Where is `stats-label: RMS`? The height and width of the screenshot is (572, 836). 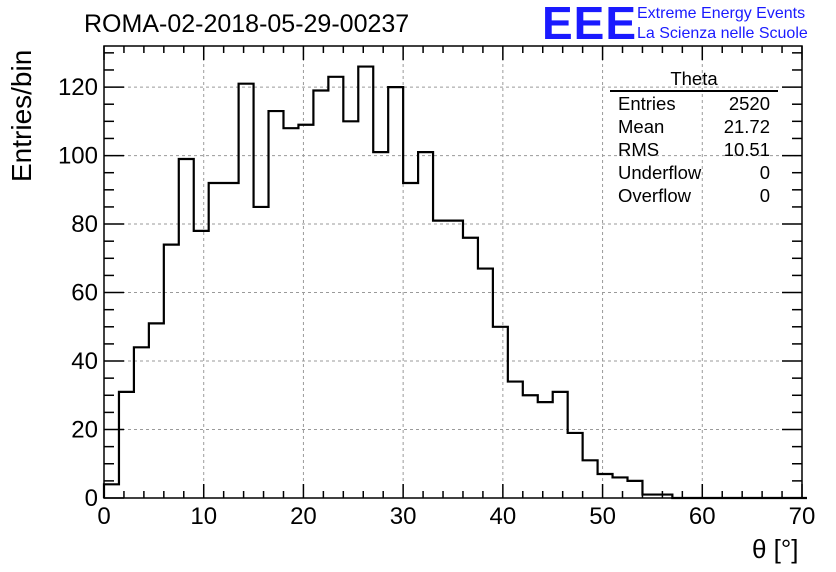
stats-label: RMS is located at coordinates (639, 149).